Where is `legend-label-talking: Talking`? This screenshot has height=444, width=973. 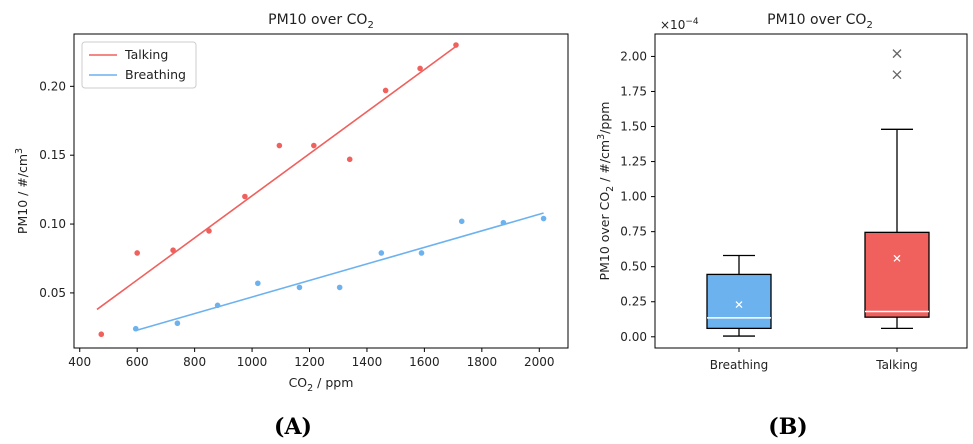
legend-label-talking: Talking is located at coordinates (146, 54).